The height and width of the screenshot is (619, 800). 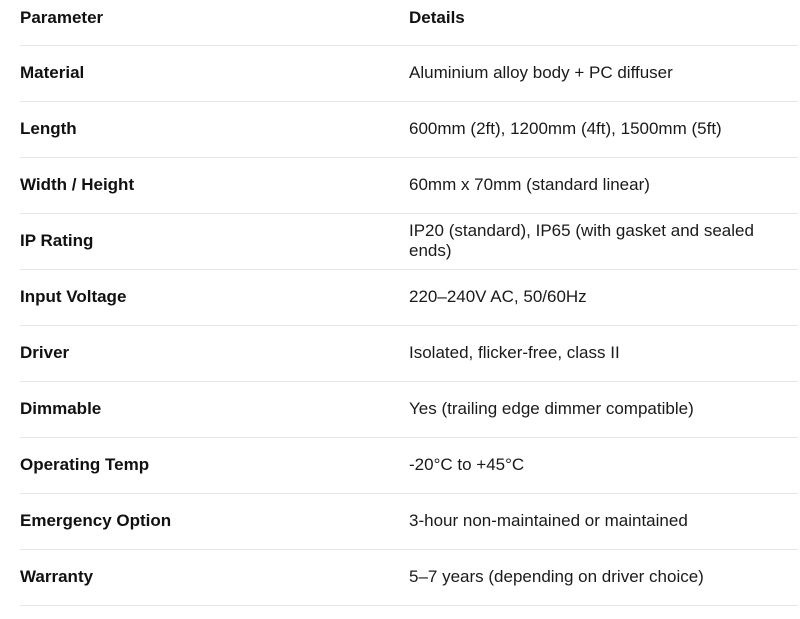 I want to click on details-cell: Aluminium alloy body + PC diffuser, so click(x=603, y=73).